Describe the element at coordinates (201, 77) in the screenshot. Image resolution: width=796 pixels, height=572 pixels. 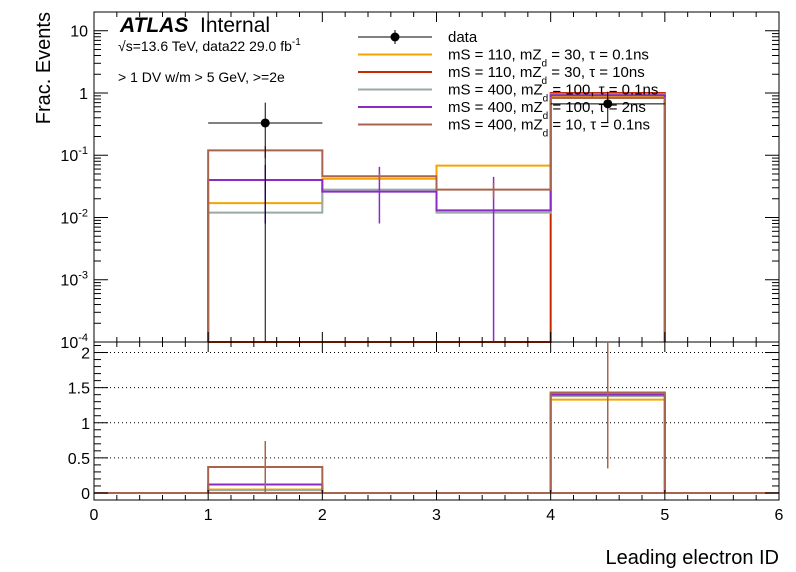
I see `selection-label: > 1 DV w/m > 5 GeV, >=2e` at that location.